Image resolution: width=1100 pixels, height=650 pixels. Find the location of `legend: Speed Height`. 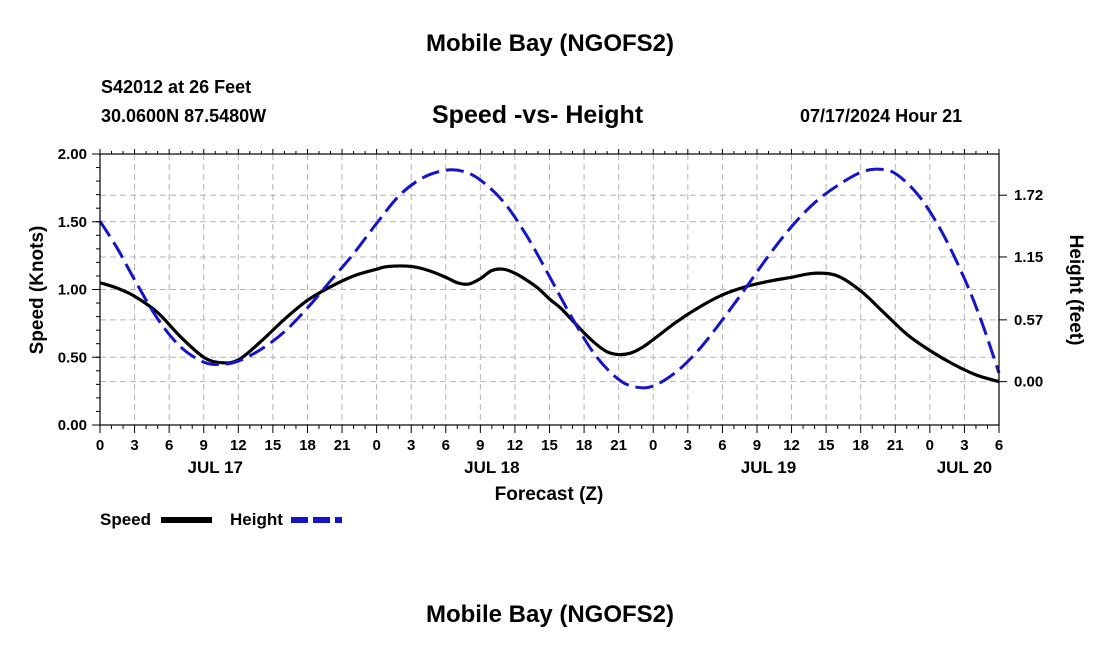

legend: Speed Height is located at coordinates (221, 519).